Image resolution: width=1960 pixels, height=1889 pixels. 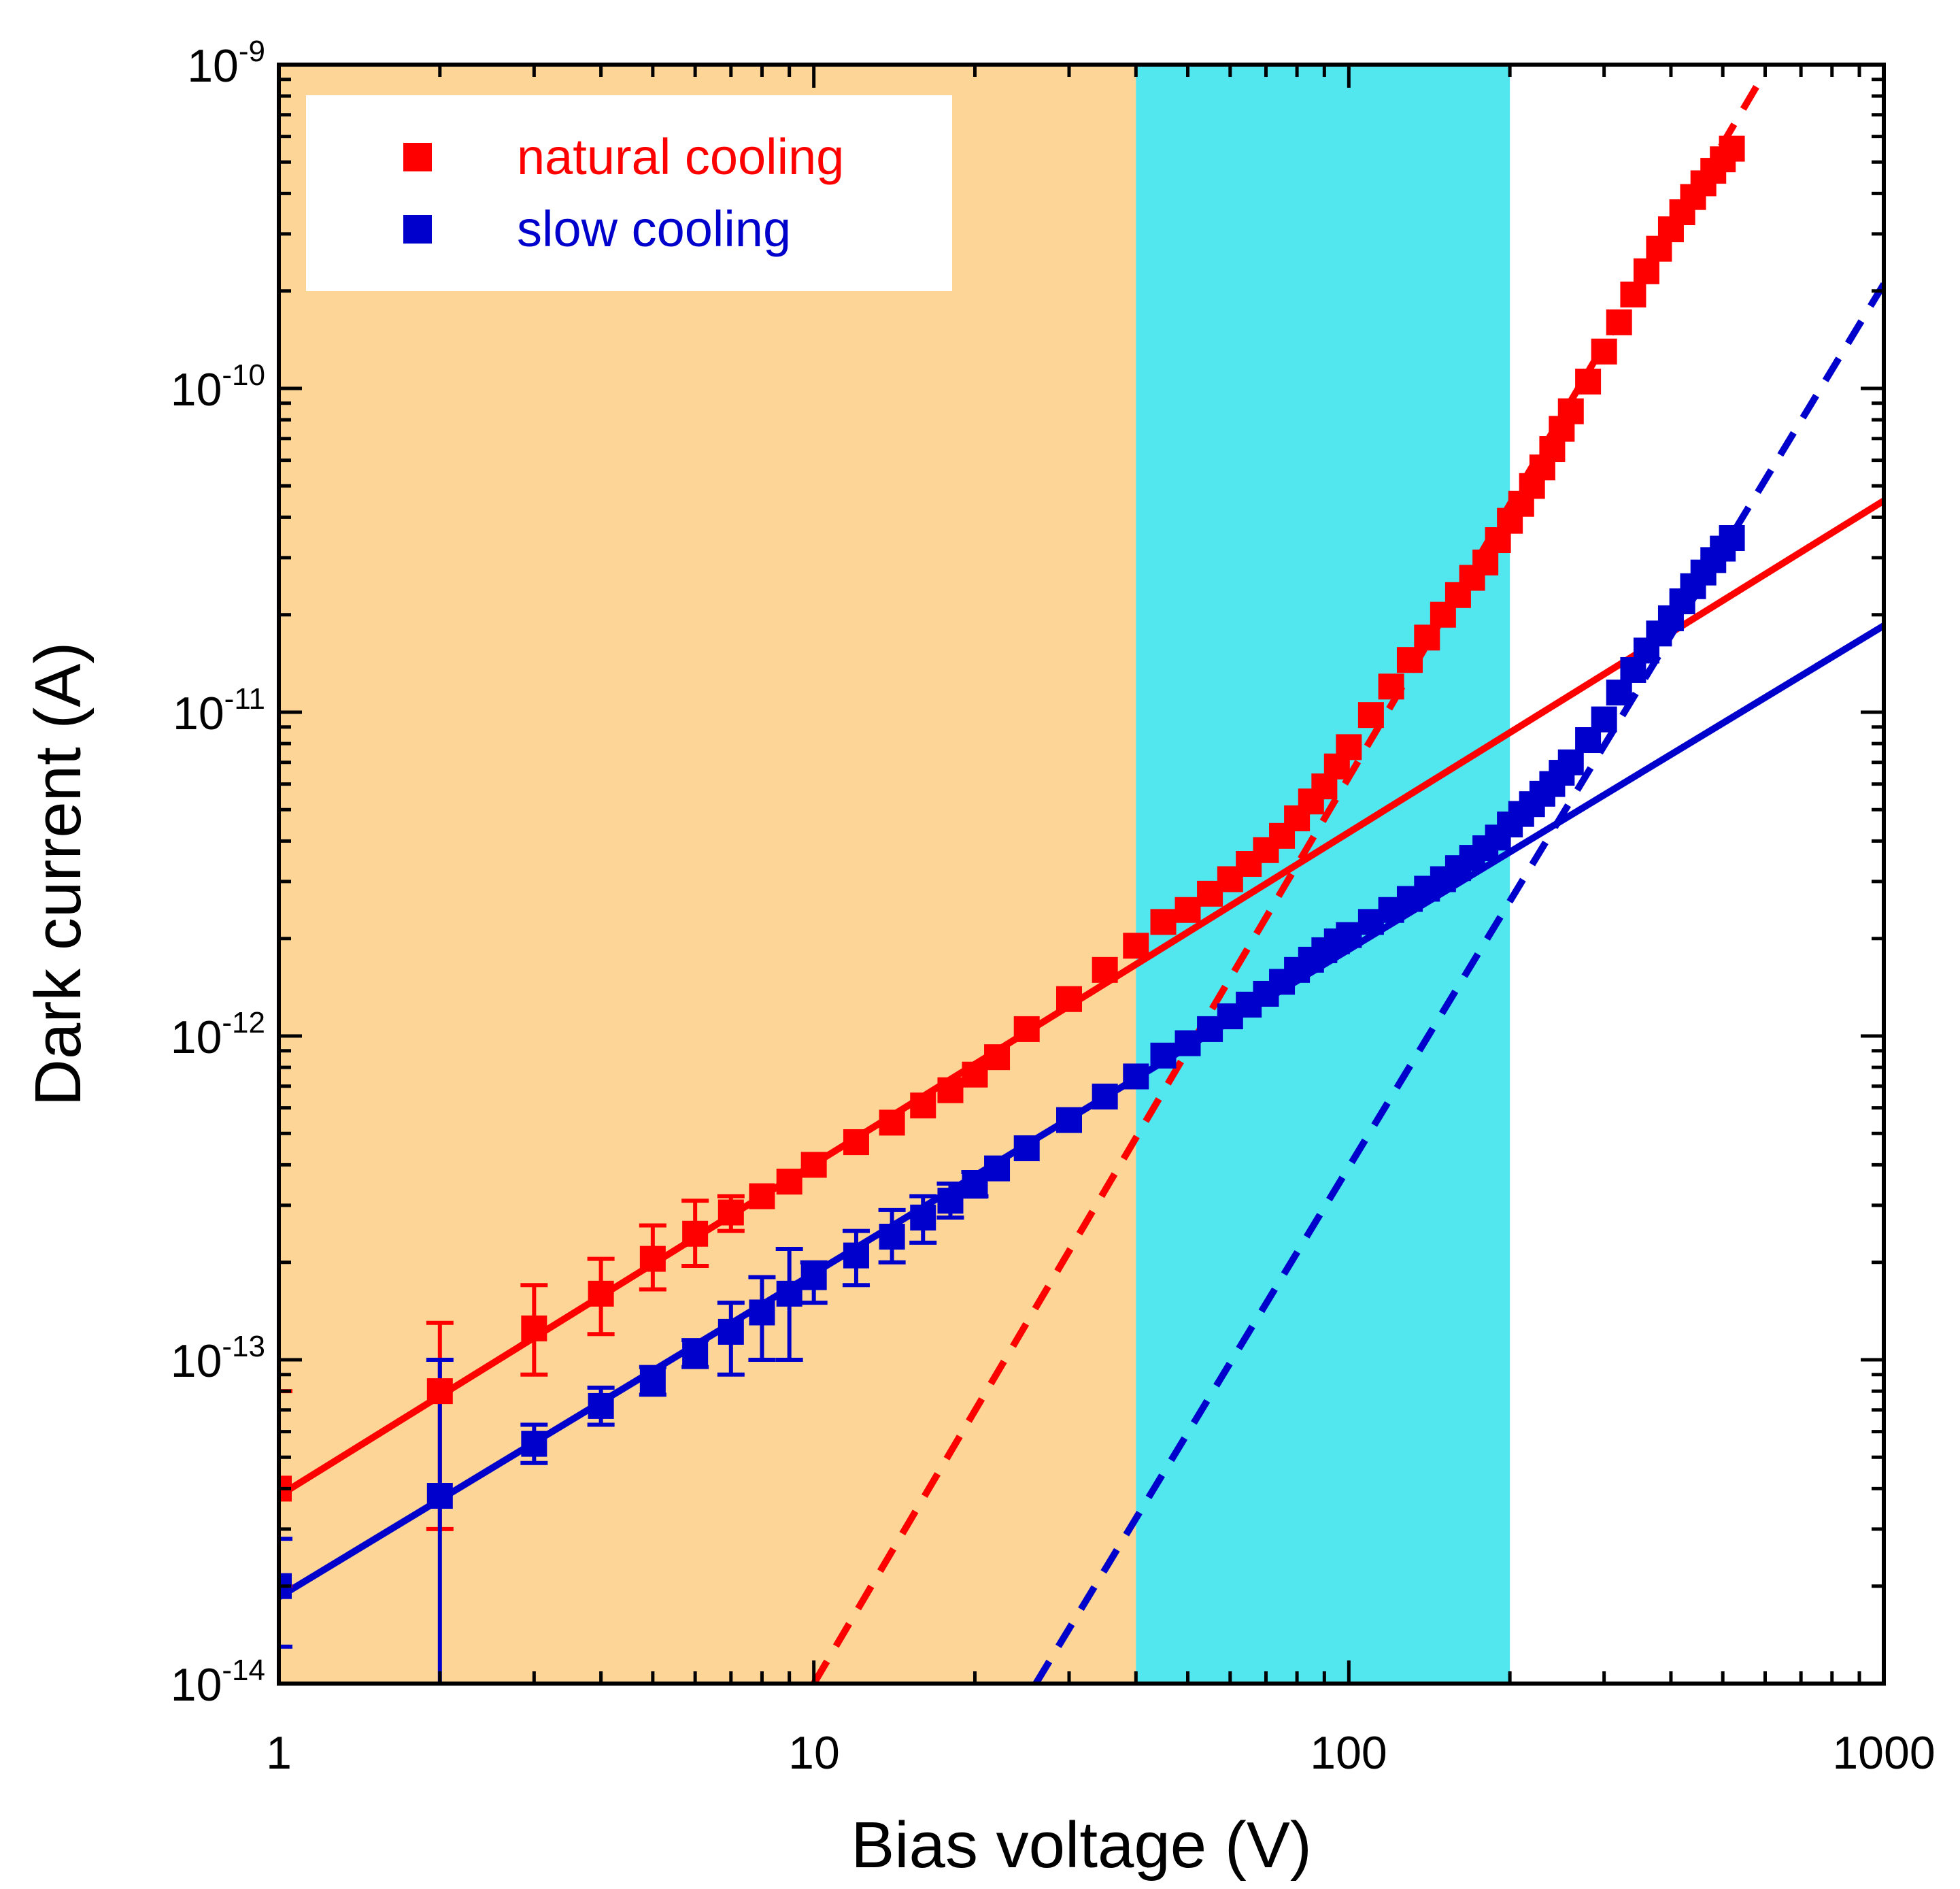 What do you see at coordinates (417, 157) in the screenshot?
I see `legend-marker-natural-cooling` at bounding box center [417, 157].